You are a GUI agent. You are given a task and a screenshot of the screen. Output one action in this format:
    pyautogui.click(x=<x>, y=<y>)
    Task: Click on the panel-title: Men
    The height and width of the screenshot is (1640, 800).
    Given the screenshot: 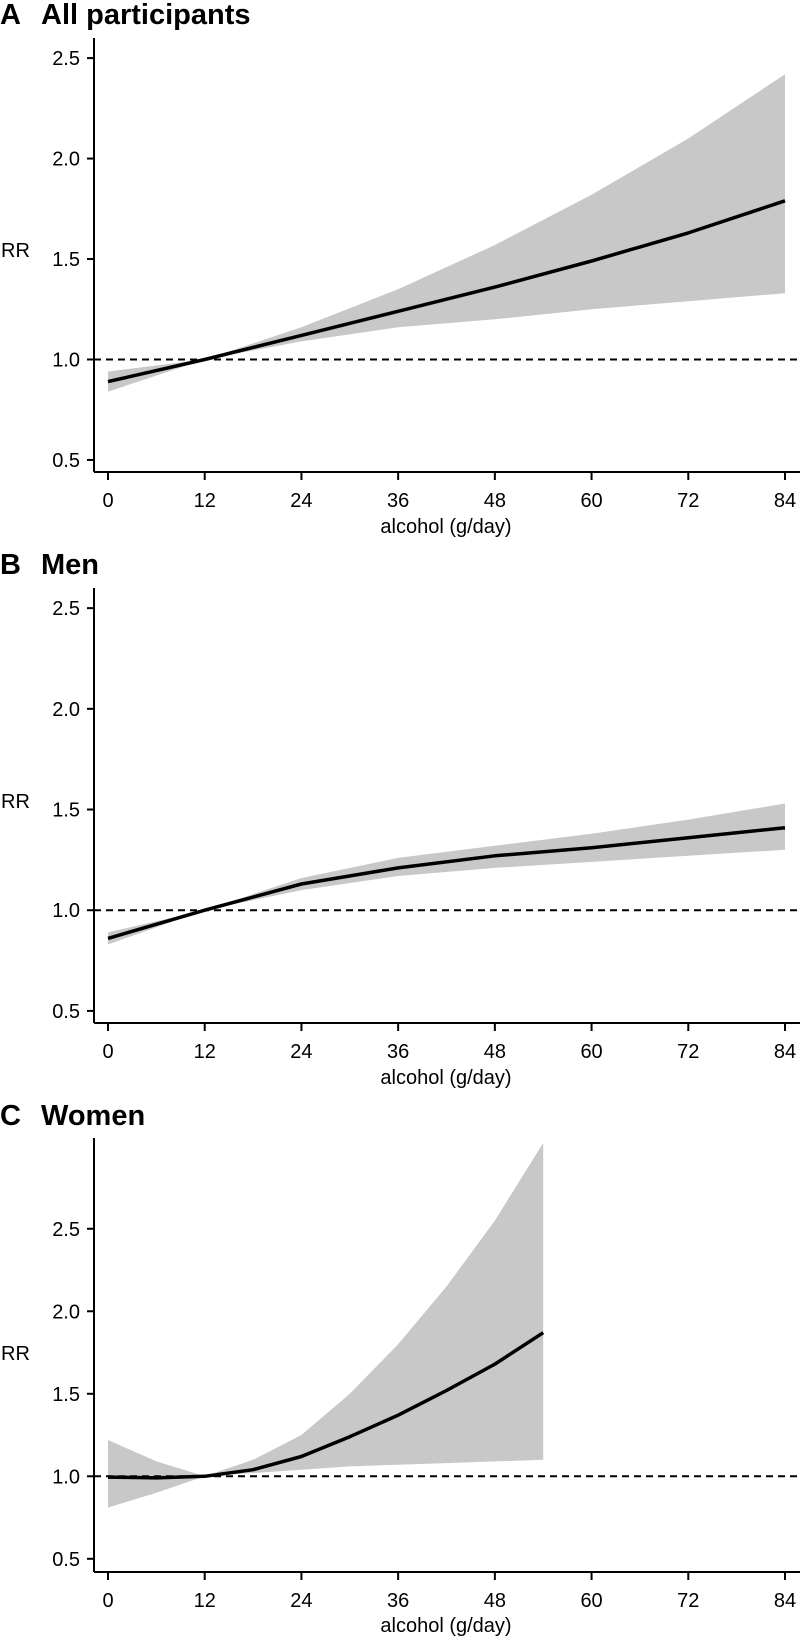 What is the action you would take?
    pyautogui.click(x=70, y=565)
    